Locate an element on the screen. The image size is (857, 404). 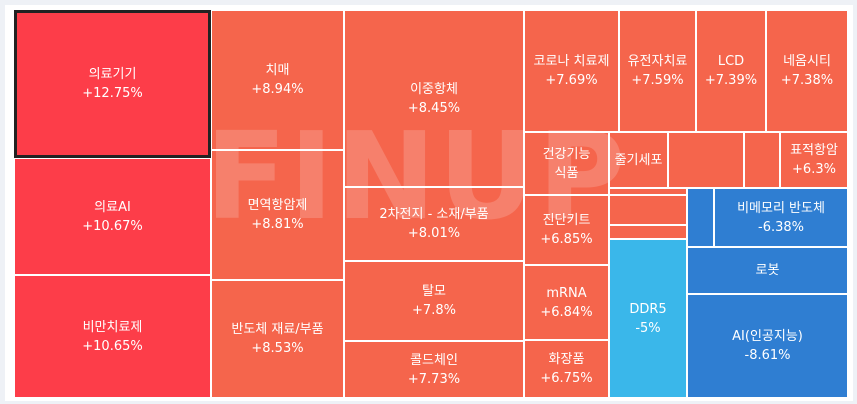
treemap-tile: 로봇 is located at coordinates (767, 270).